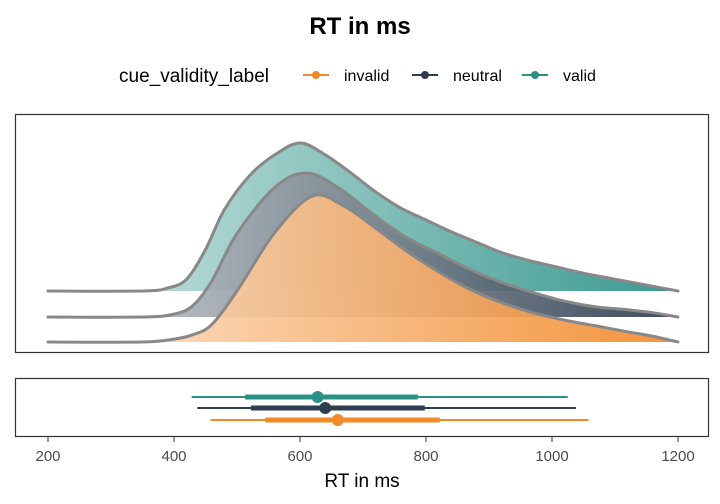 This screenshot has height=504, width=720. Describe the element at coordinates (361, 481) in the screenshot. I see `x-axis-title: RT in ms` at that location.